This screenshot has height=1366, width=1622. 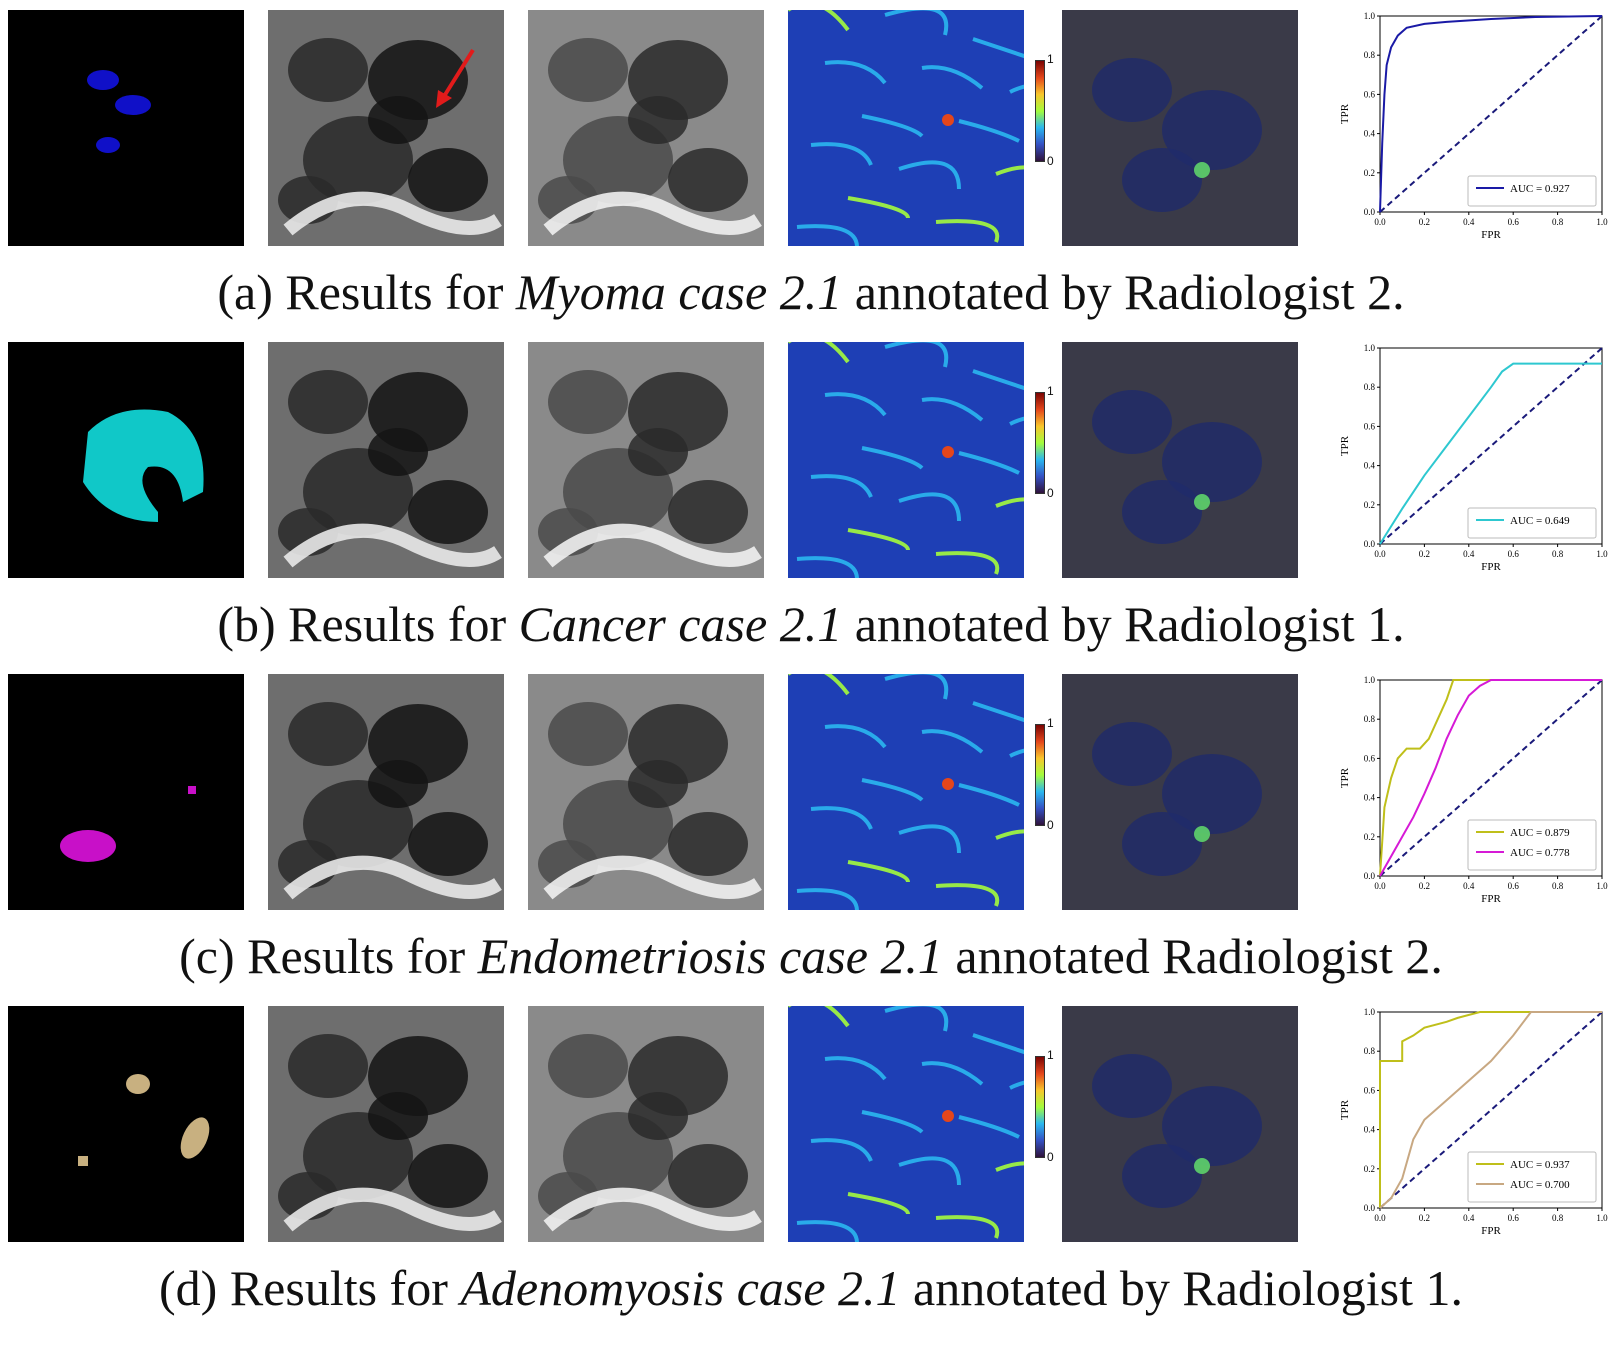 What do you see at coordinates (1181, 1288) in the screenshot?
I see `caption-suffix: annotated by Radiologist 1.` at bounding box center [1181, 1288].